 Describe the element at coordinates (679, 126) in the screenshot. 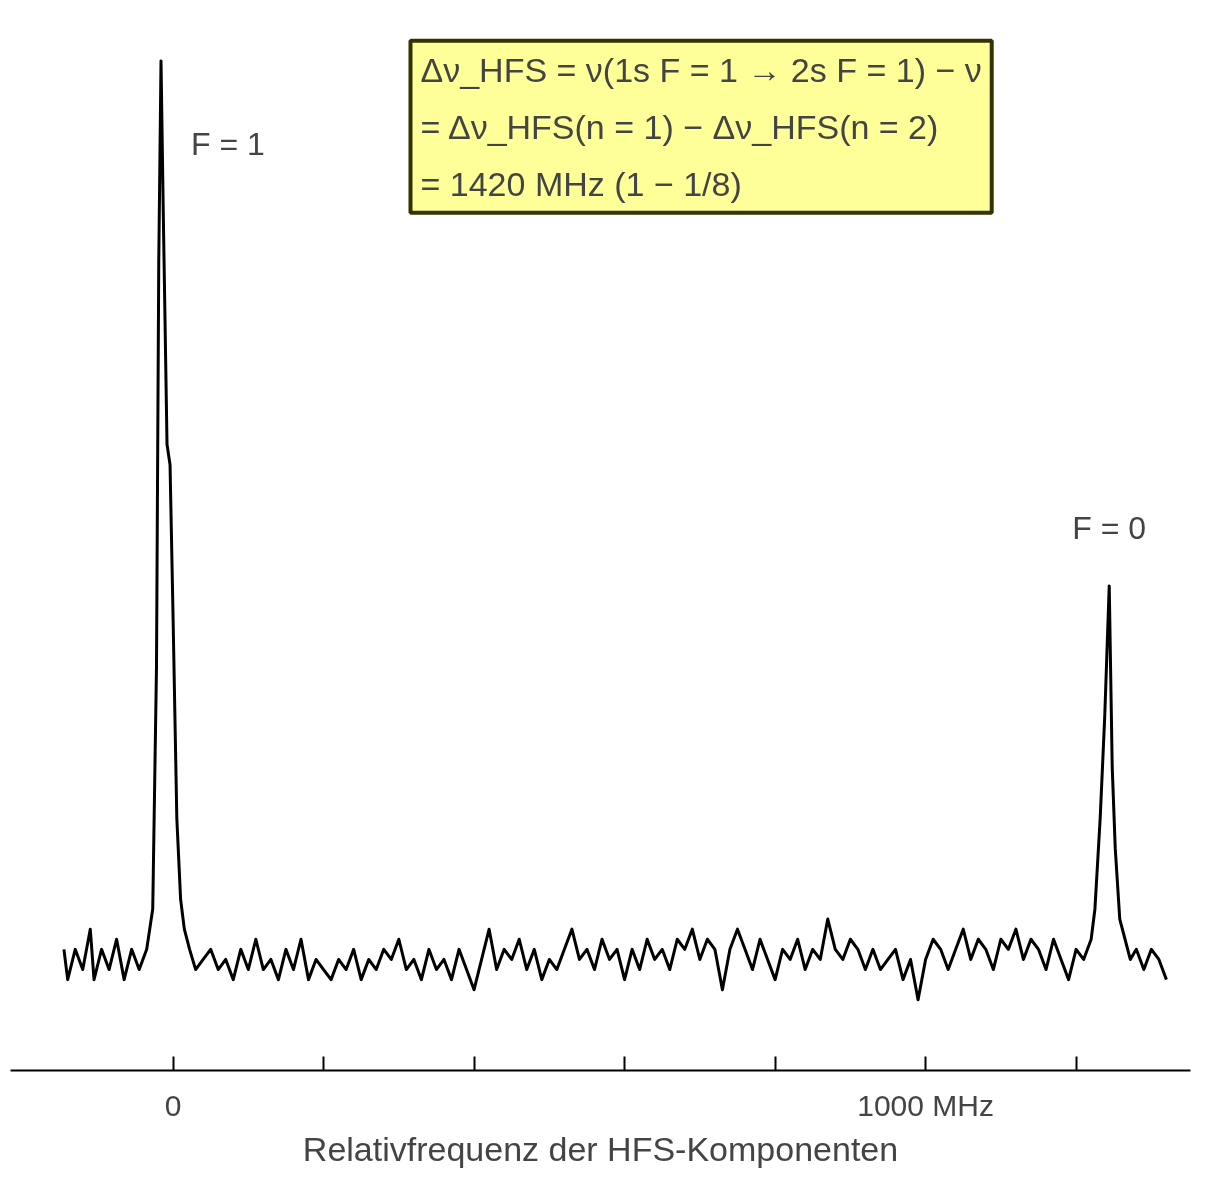

I see `annotation: = Δν_HFS(n = 1) − Δν_HFS(n = 2)` at that location.